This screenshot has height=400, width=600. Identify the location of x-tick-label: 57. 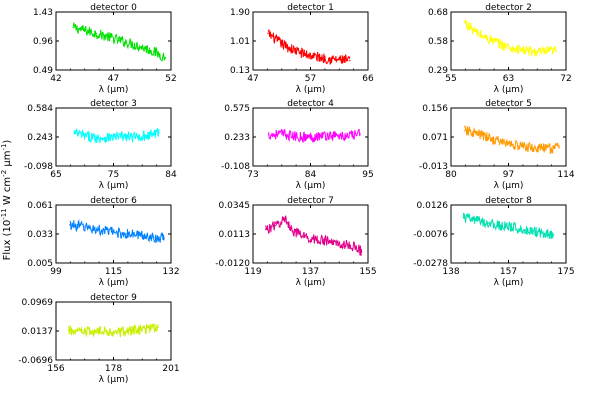
(310, 79).